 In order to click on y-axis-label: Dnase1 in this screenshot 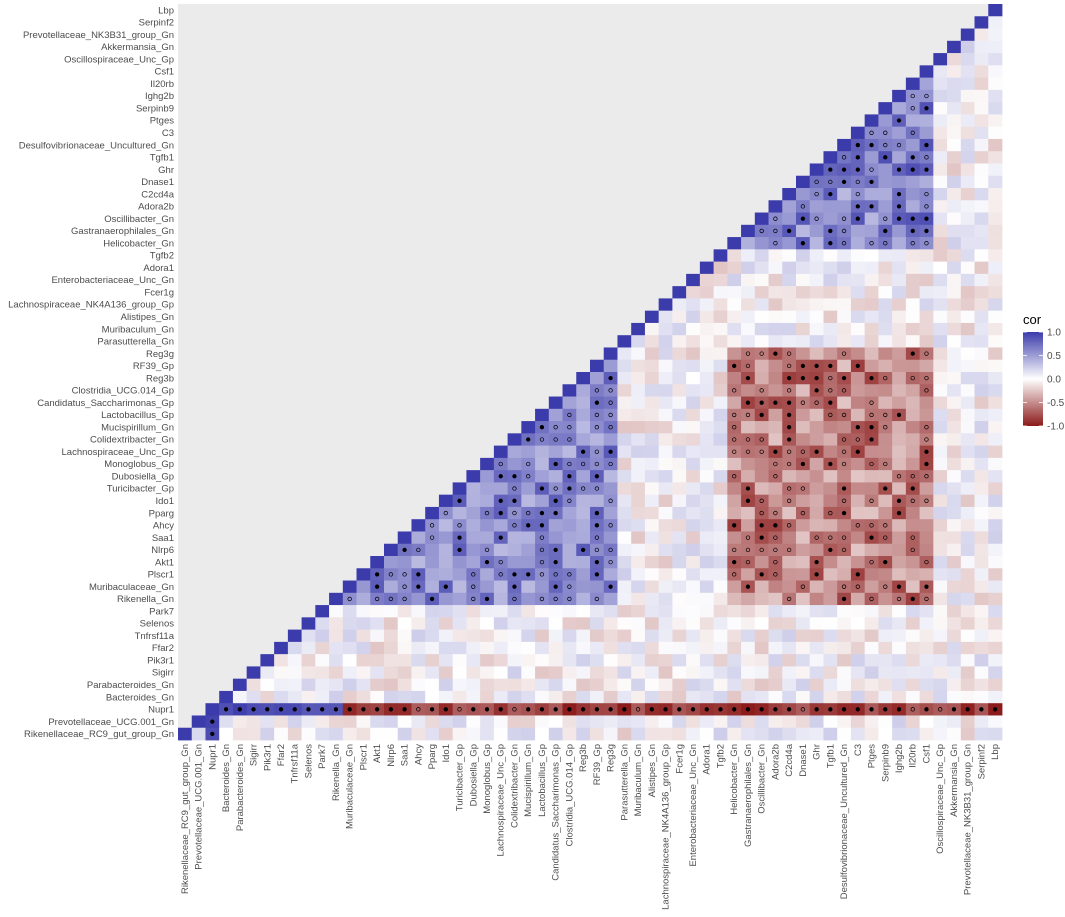, I will do `click(157, 182)`.